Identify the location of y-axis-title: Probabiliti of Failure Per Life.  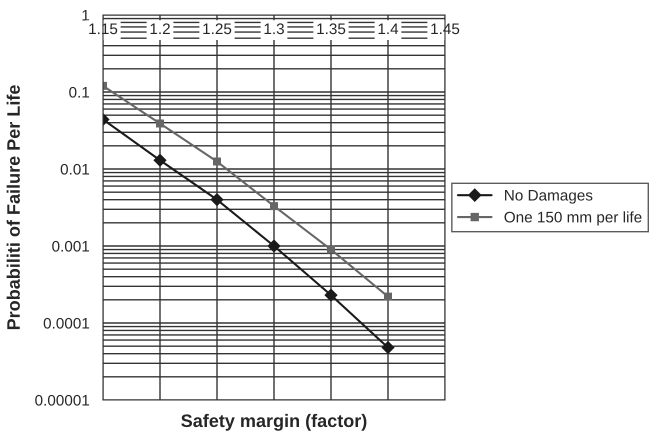
(13, 207).